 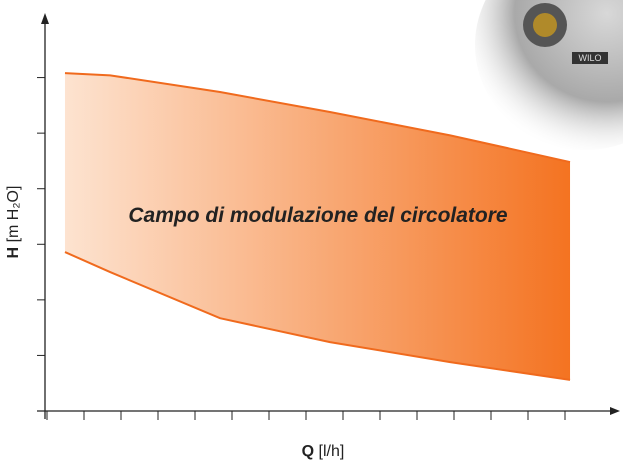 I want to click on y-label-symbol: H, so click(x=13, y=253).